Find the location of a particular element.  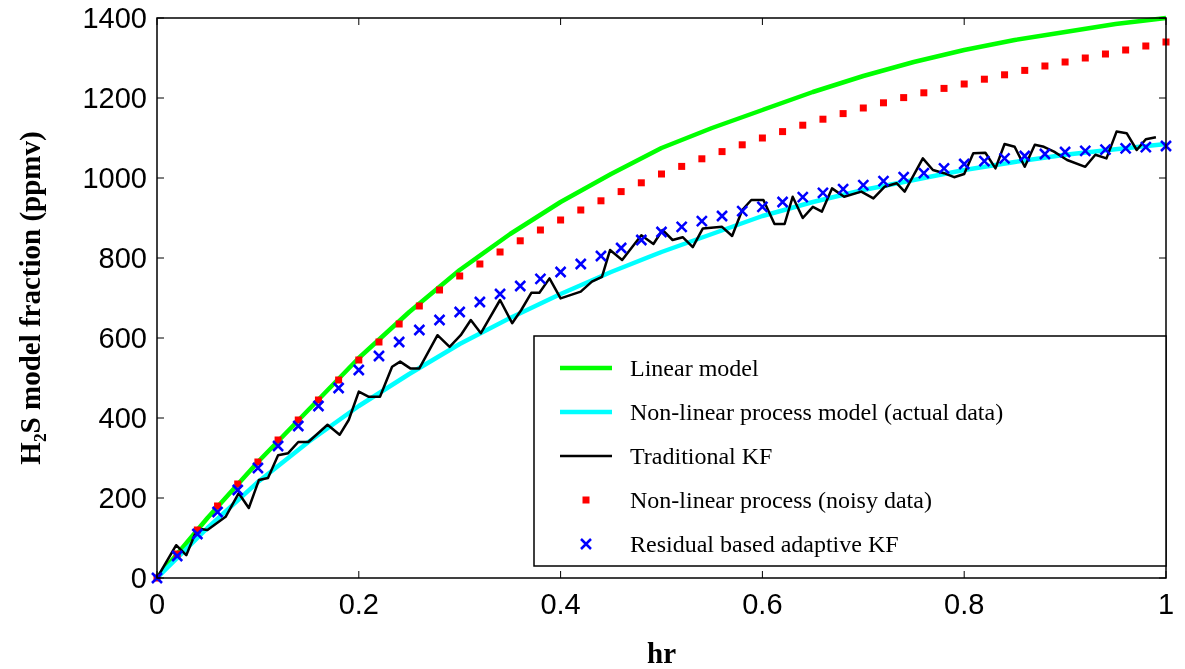

legend-label: Residual based adaptive KF is located at coordinates (764, 544).